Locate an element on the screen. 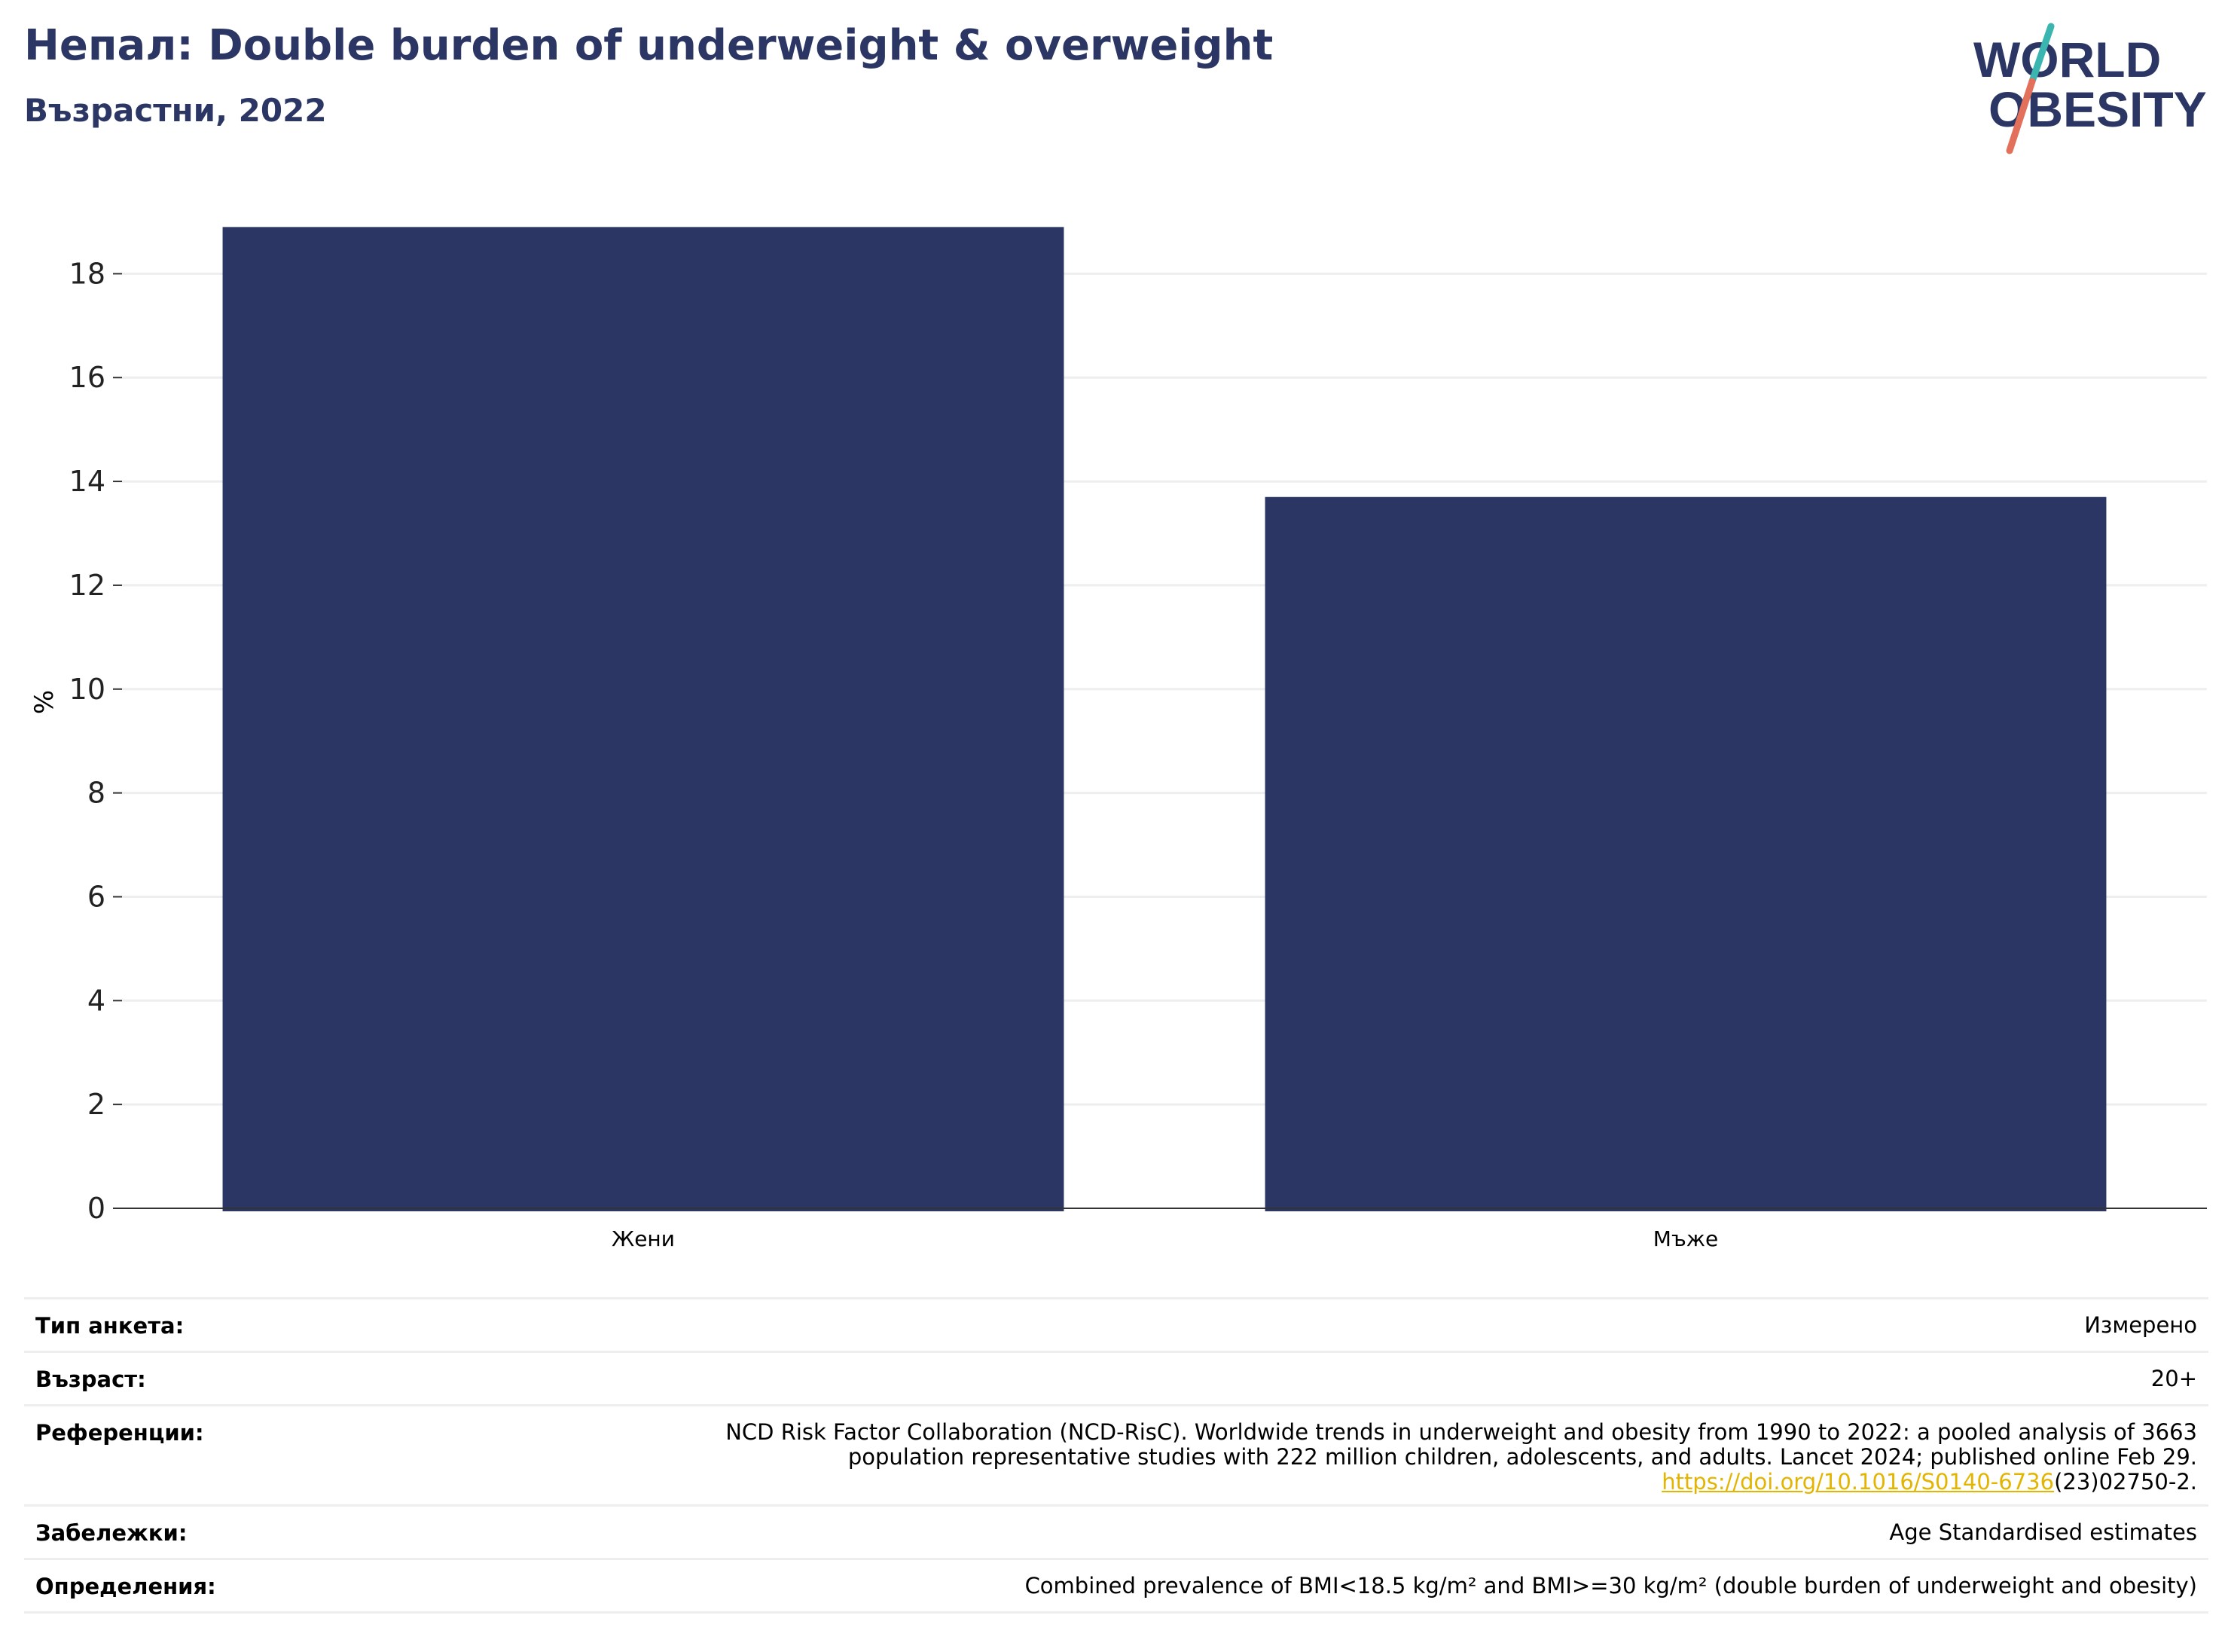 The height and width of the screenshot is (1652, 2228). meta-key: Тип анкета: is located at coordinates (110, 1326).